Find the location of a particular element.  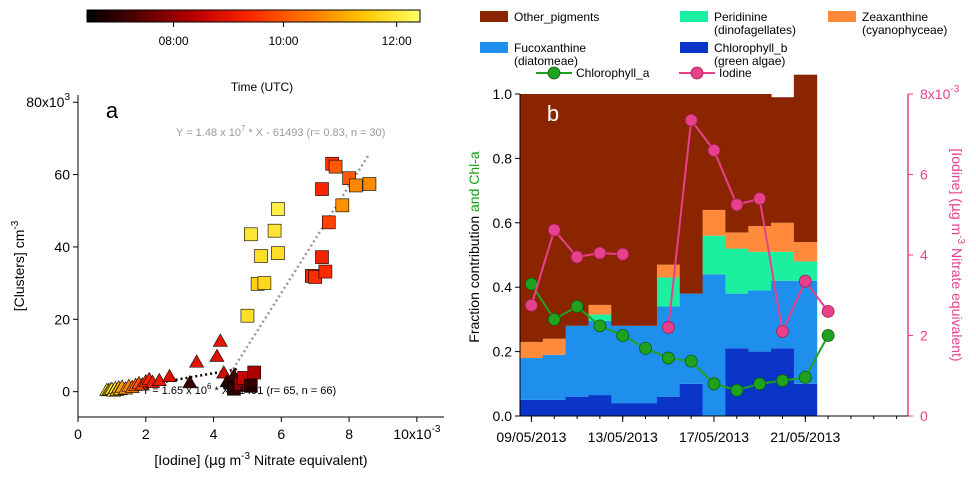

legend-zeaxanthine-label: Zeaxanthine is located at coordinates (895, 17).